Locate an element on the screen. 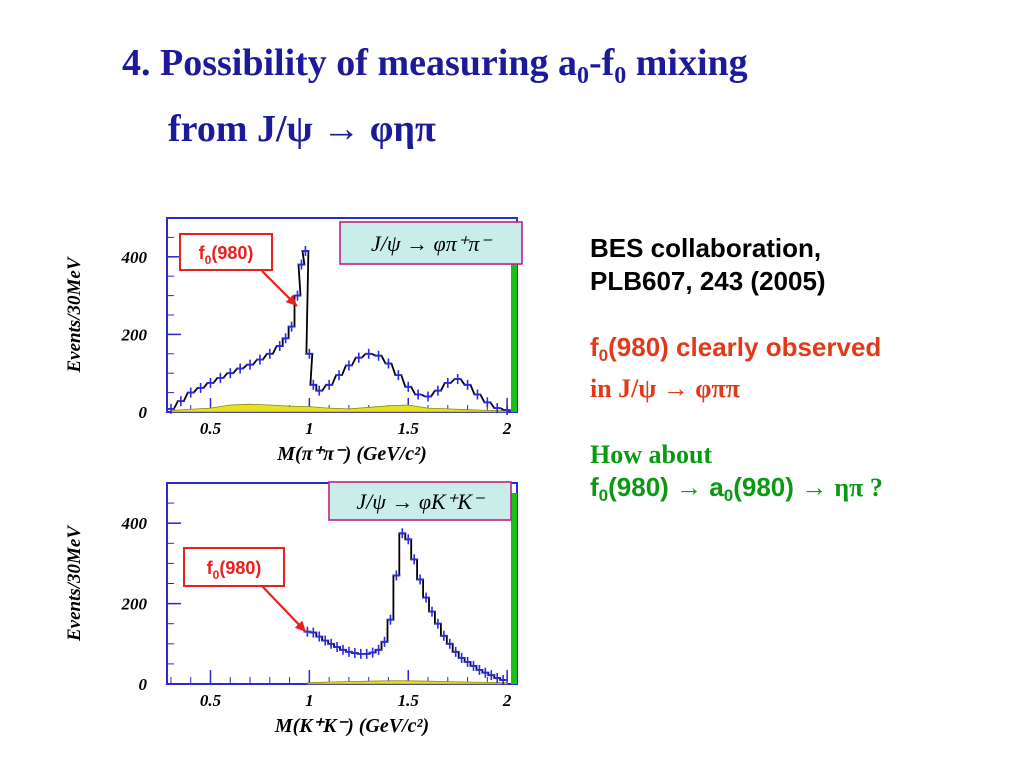 This screenshot has width=1024, height=768. title-end: mixing is located at coordinates (687, 63).